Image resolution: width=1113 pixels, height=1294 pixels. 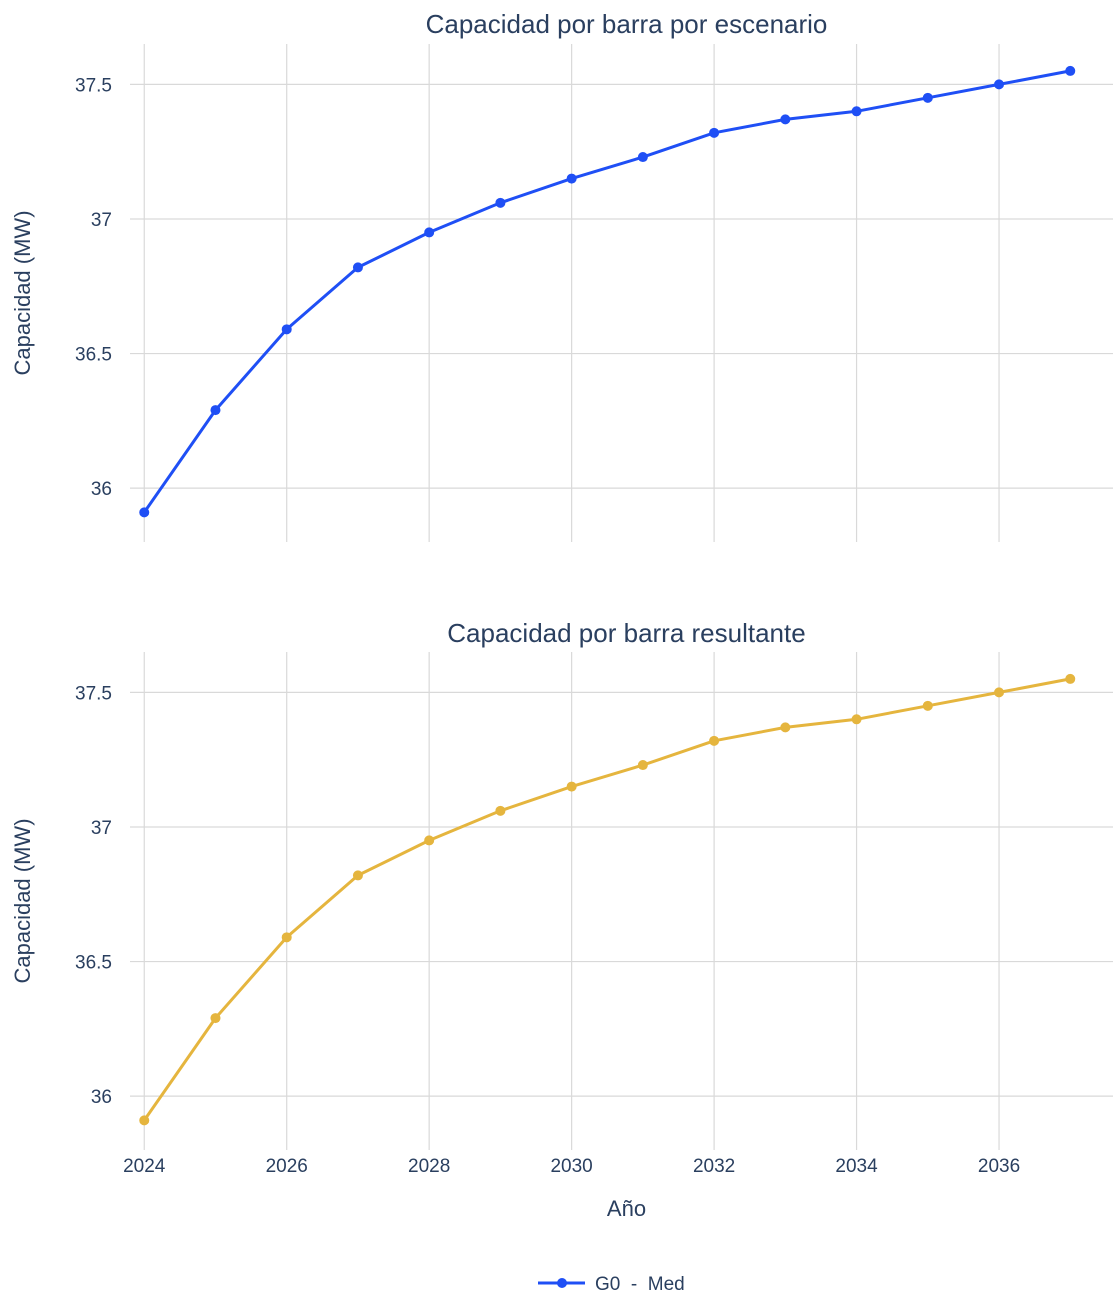 I want to click on x-tick-labels: 2024 2026 2028 2030 2032 2034 2036, so click(x=571, y=1166).